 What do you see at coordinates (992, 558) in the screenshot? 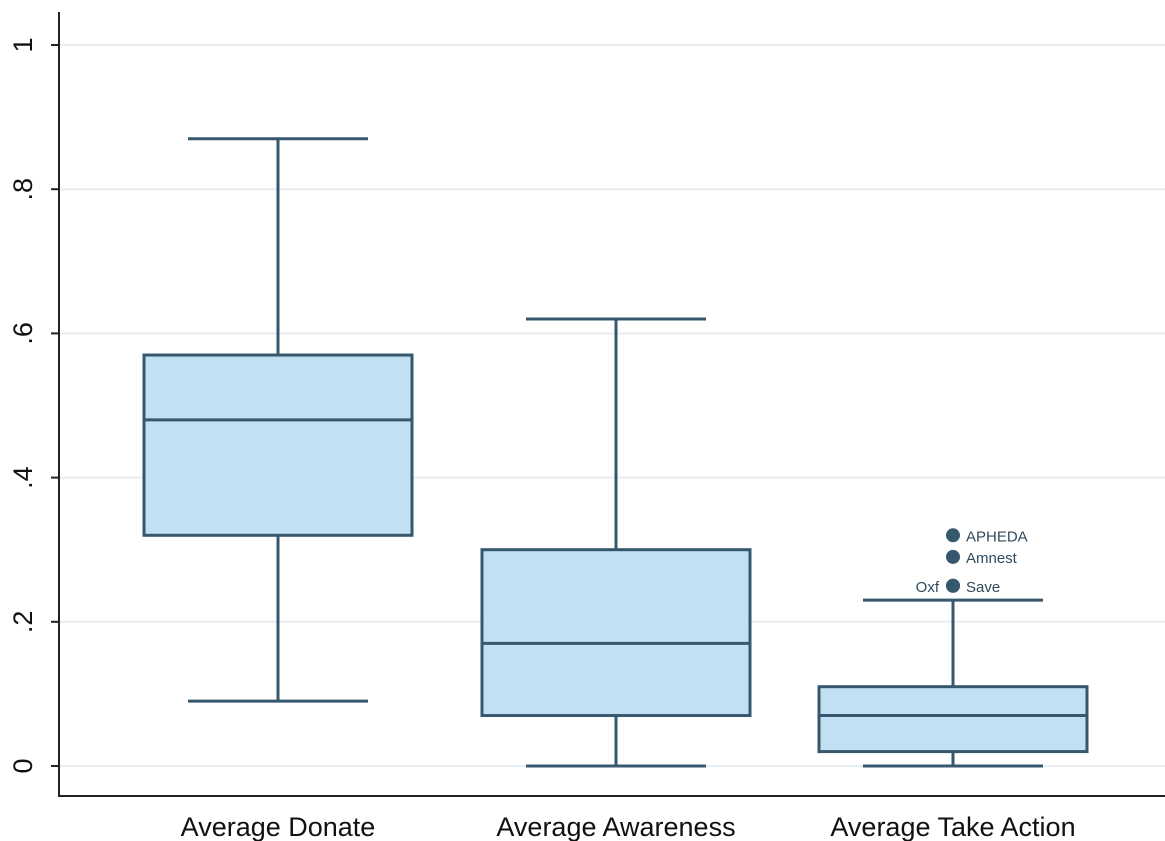
I see `outlier-label: Amnest` at bounding box center [992, 558].